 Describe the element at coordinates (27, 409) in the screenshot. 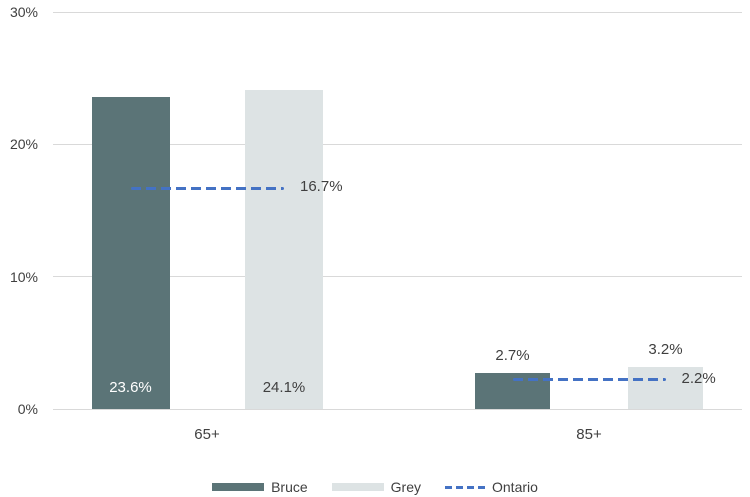

I see `y-axis-tick-label: 0%` at that location.